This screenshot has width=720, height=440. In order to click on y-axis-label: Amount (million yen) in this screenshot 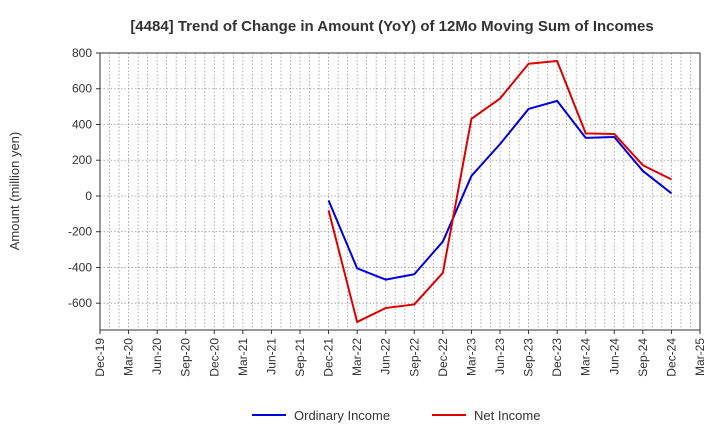, I will do `click(14, 191)`.